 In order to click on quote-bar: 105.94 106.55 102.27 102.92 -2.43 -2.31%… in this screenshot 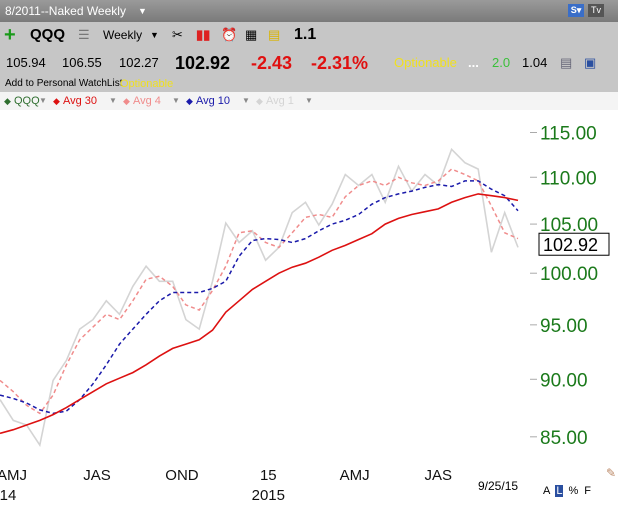, I will do `click(309, 63)`.